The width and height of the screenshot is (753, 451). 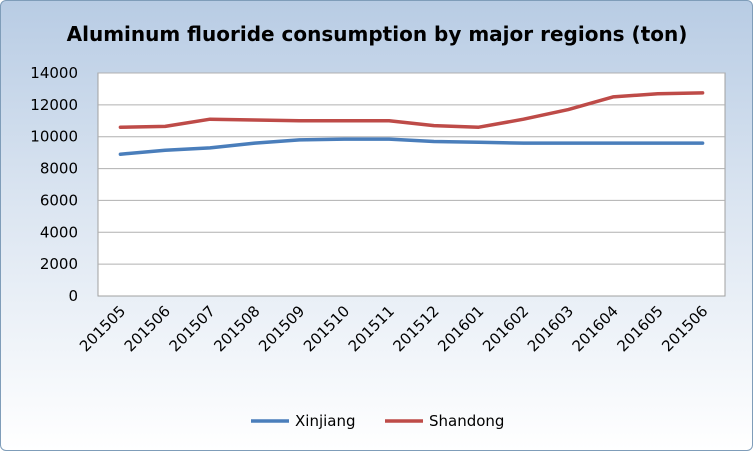 I want to click on series-line-xinjiang, so click(x=411, y=146).